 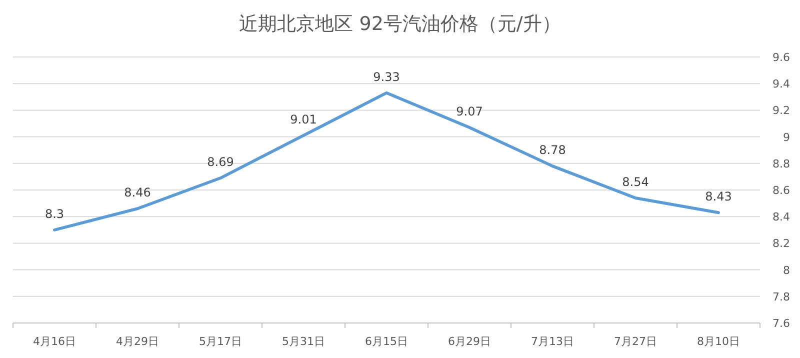 What do you see at coordinates (303, 119) in the screenshot?
I see `data-label: 9.01` at bounding box center [303, 119].